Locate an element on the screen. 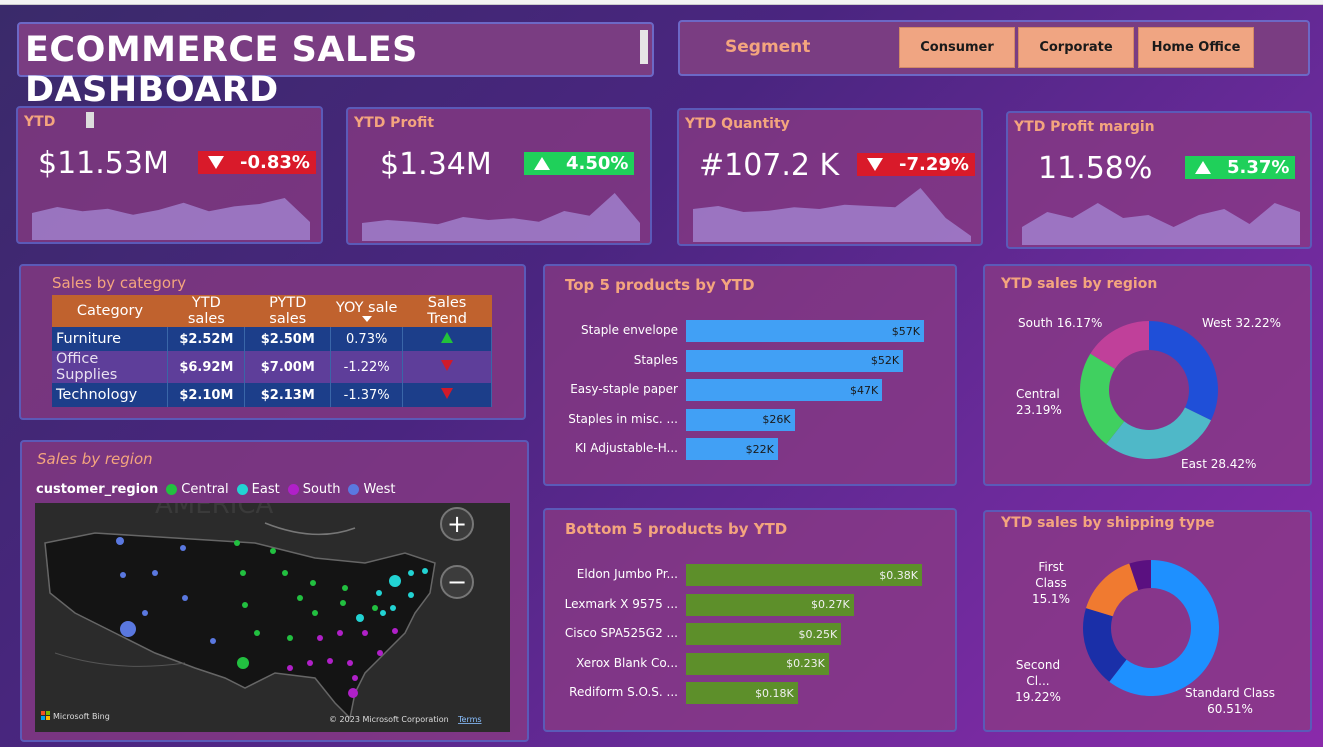 The image size is (1323, 747). column-header-category: Category is located at coordinates (110, 311).